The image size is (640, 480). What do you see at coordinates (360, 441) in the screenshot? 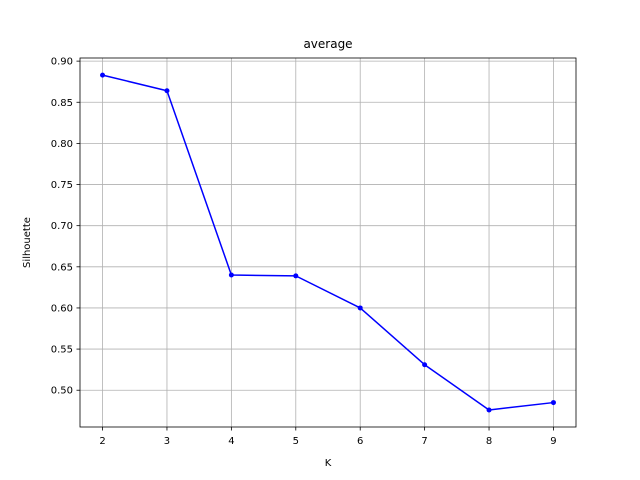
I see `x-tick-label: 6` at bounding box center [360, 441].